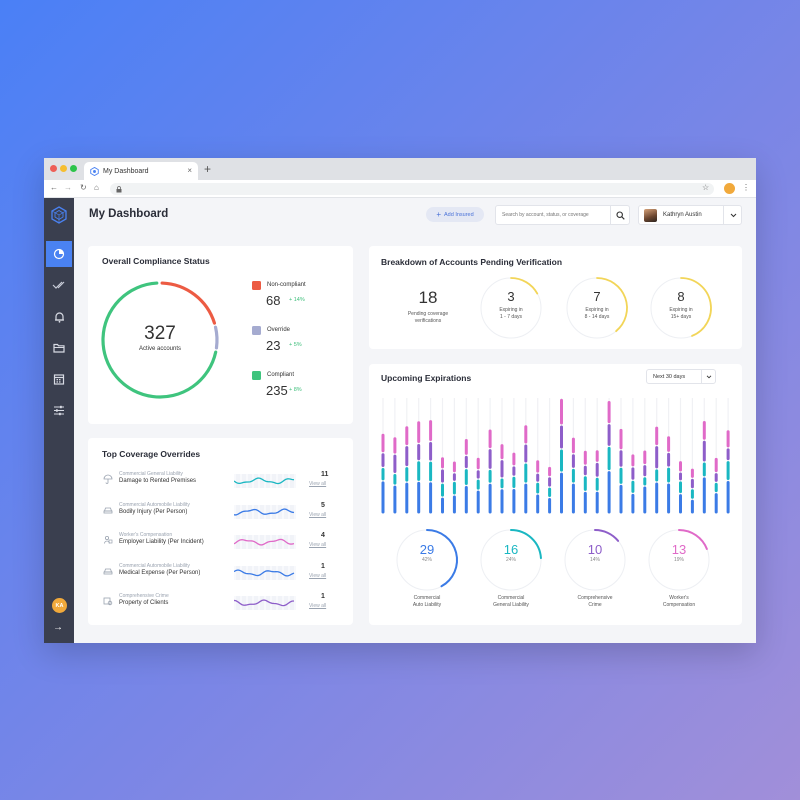 The image size is (800, 800). What do you see at coordinates (154, 565) in the screenshot?
I see `override-category: Commercial Automobile Liability` at bounding box center [154, 565].